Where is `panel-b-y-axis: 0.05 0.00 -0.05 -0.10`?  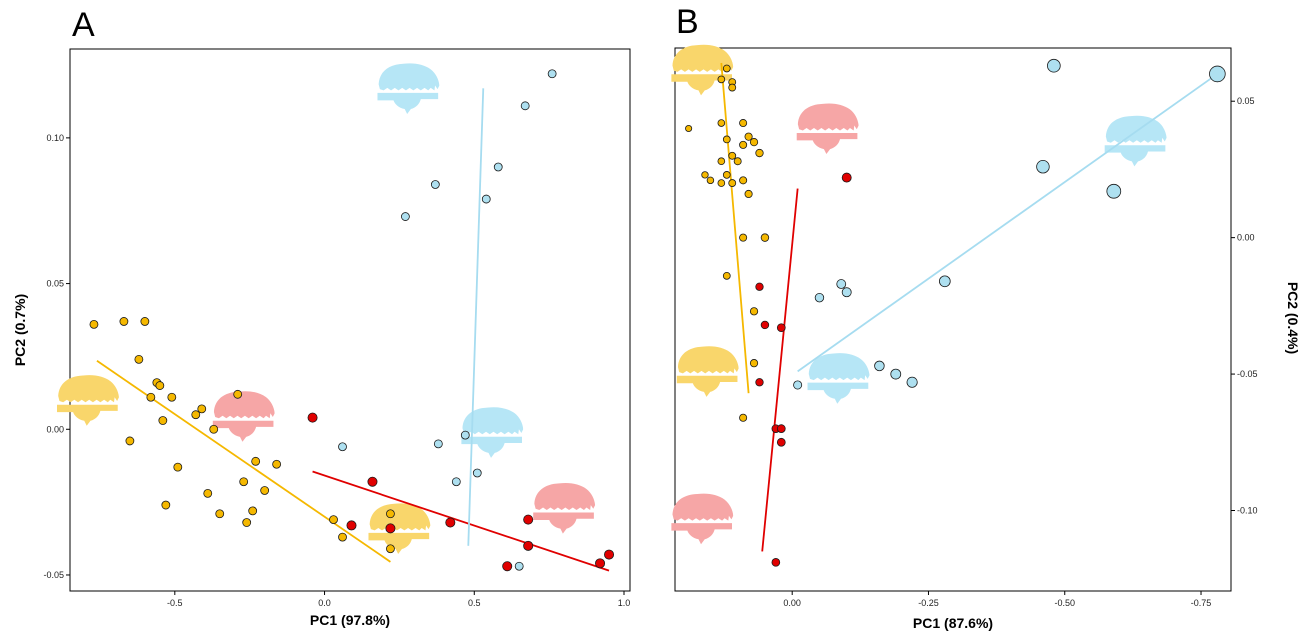 panel-b-y-axis: 0.05 0.00 -0.05 -0.10 is located at coordinates (1244, 306).